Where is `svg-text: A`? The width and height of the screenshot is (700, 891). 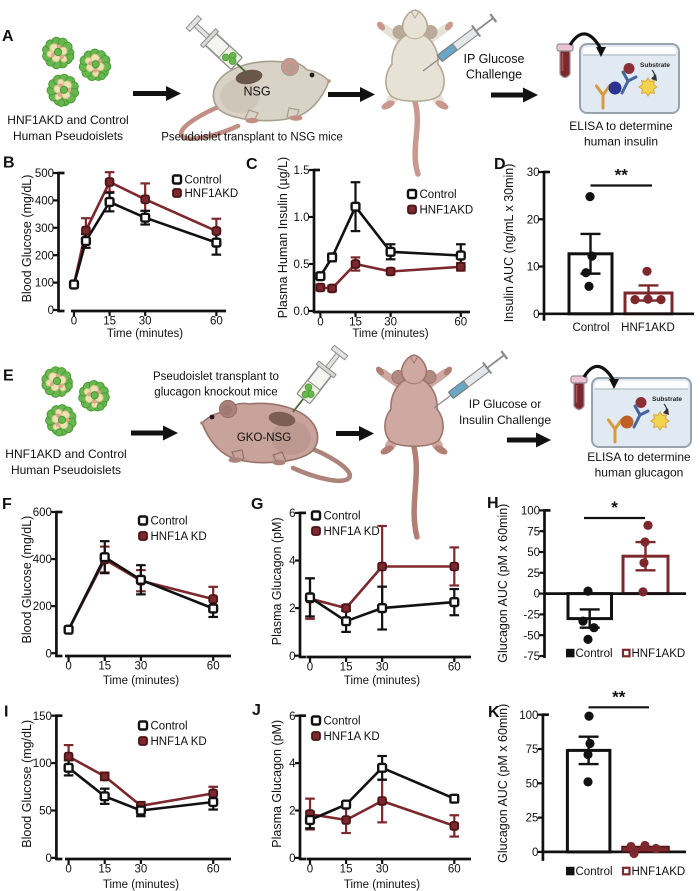 svg-text: A is located at coordinates (8, 36).